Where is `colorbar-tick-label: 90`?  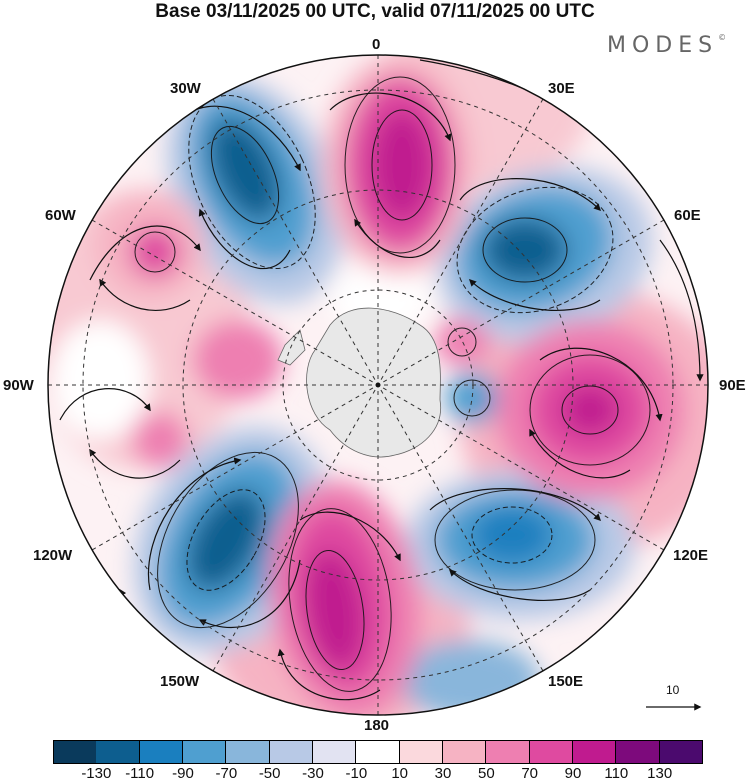
colorbar-tick-label: 90 is located at coordinates (573, 773).